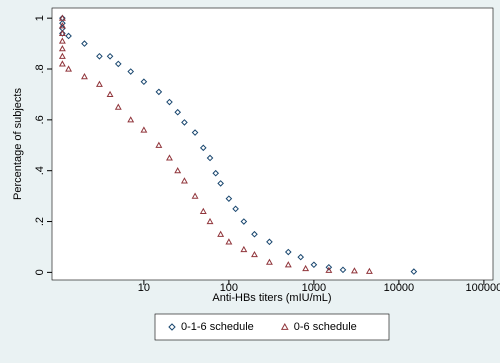  What do you see at coordinates (217, 327) in the screenshot?
I see `legend-label: 0-1-6 schedule` at bounding box center [217, 327].